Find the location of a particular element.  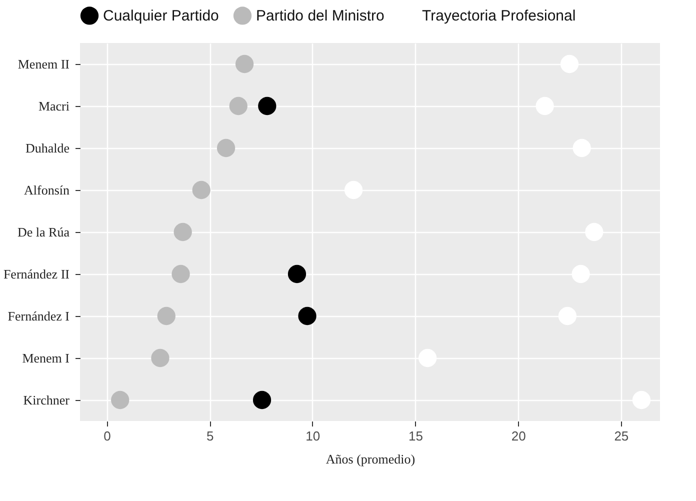

y-tick-label: Fernández I is located at coordinates (39, 316).